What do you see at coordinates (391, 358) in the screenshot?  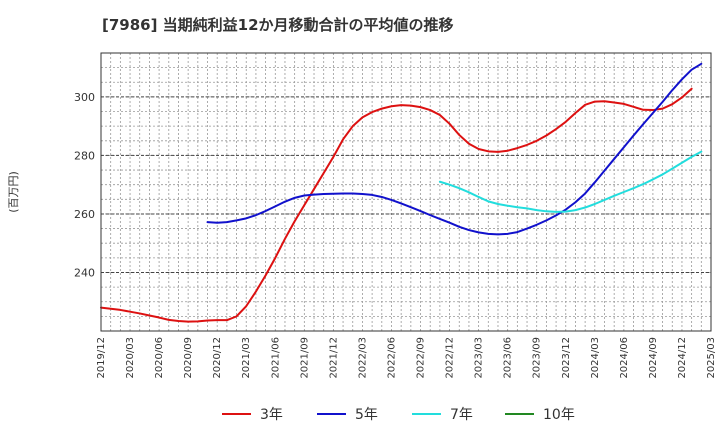 I see `x-tick-label: 2022/06` at bounding box center [391, 358].